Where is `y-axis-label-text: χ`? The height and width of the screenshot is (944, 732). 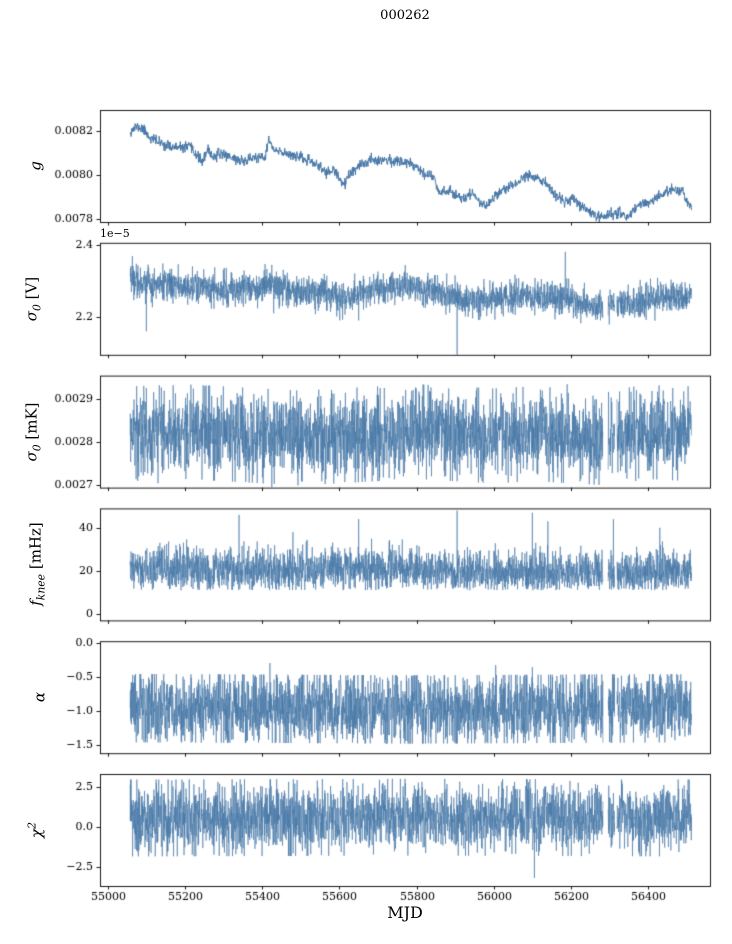 y-axis-label-text: χ is located at coordinates (36, 833).